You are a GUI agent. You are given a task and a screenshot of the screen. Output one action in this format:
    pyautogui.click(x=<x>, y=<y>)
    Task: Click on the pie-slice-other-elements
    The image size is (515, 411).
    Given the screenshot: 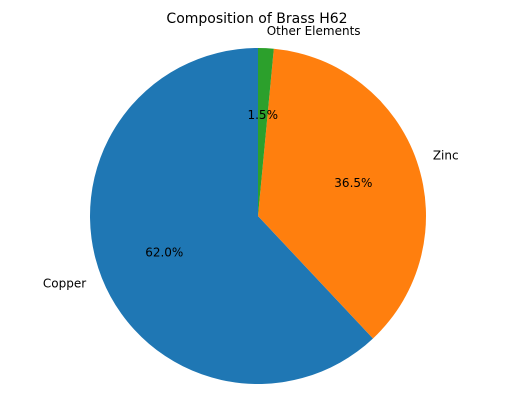 What is the action you would take?
    pyautogui.click(x=266, y=132)
    